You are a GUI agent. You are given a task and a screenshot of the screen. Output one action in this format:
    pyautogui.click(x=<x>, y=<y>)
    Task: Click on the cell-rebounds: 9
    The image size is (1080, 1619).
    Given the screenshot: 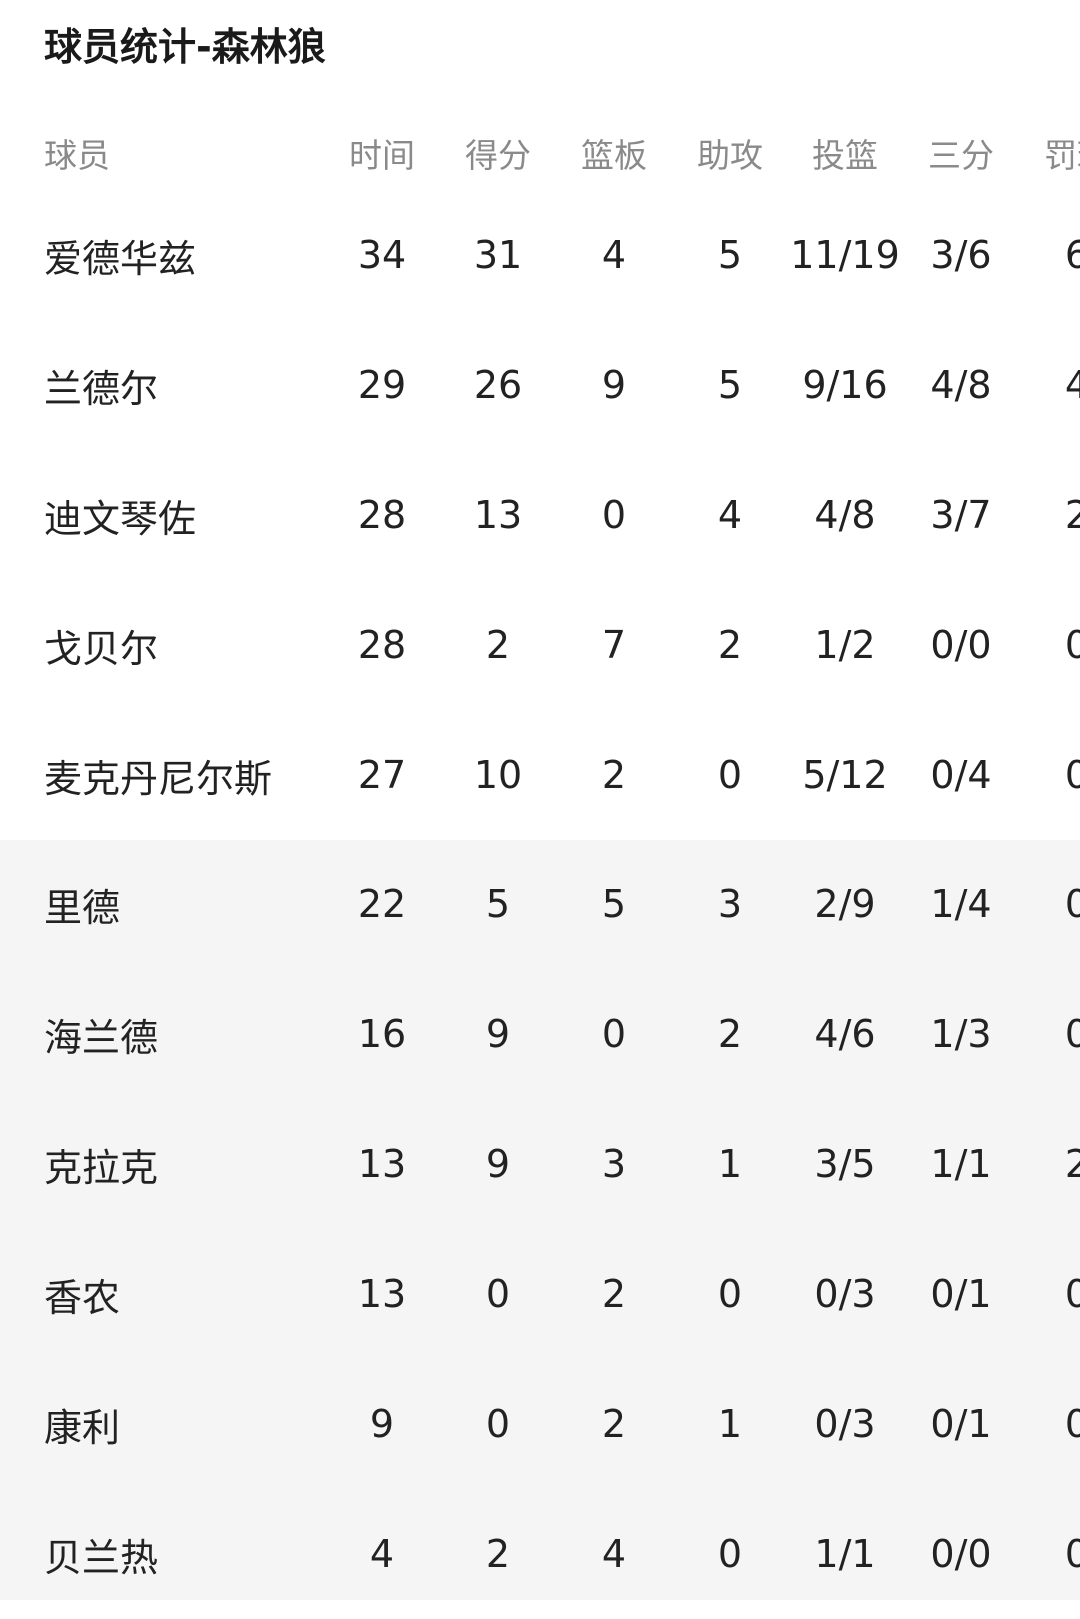 What is the action you would take?
    pyautogui.click(x=614, y=385)
    